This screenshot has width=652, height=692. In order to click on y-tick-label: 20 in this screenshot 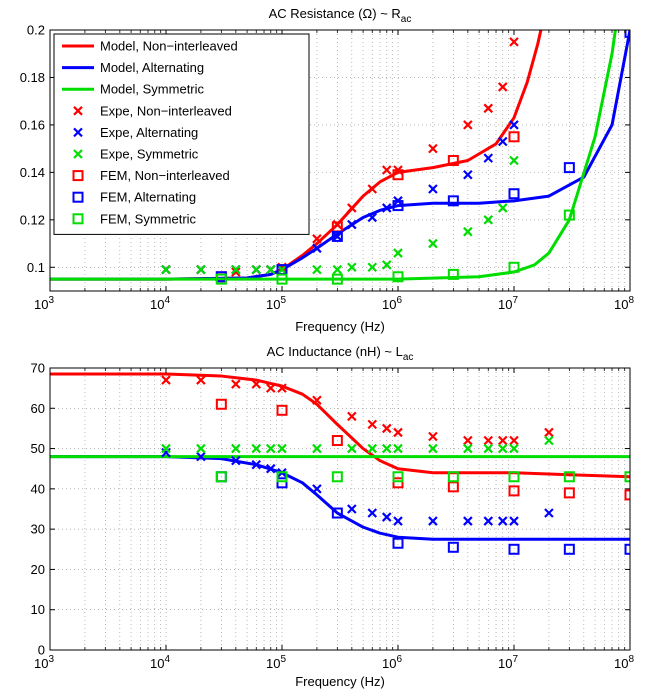, I will do `click(38, 569)`.